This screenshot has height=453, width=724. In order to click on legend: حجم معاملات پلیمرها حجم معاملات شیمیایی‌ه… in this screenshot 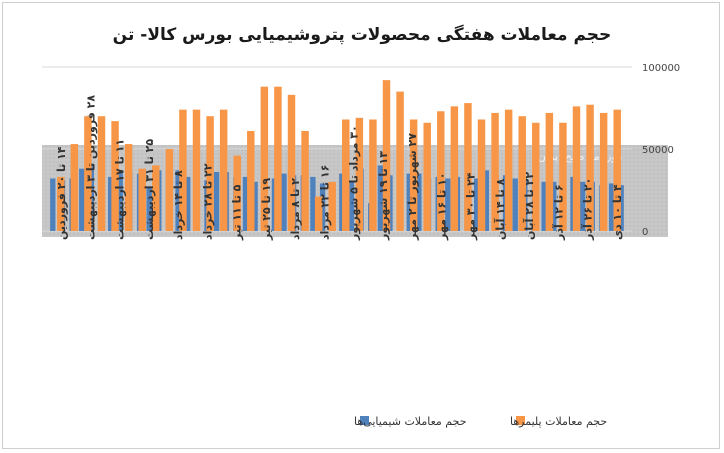, I will do `click(480, 421)`.